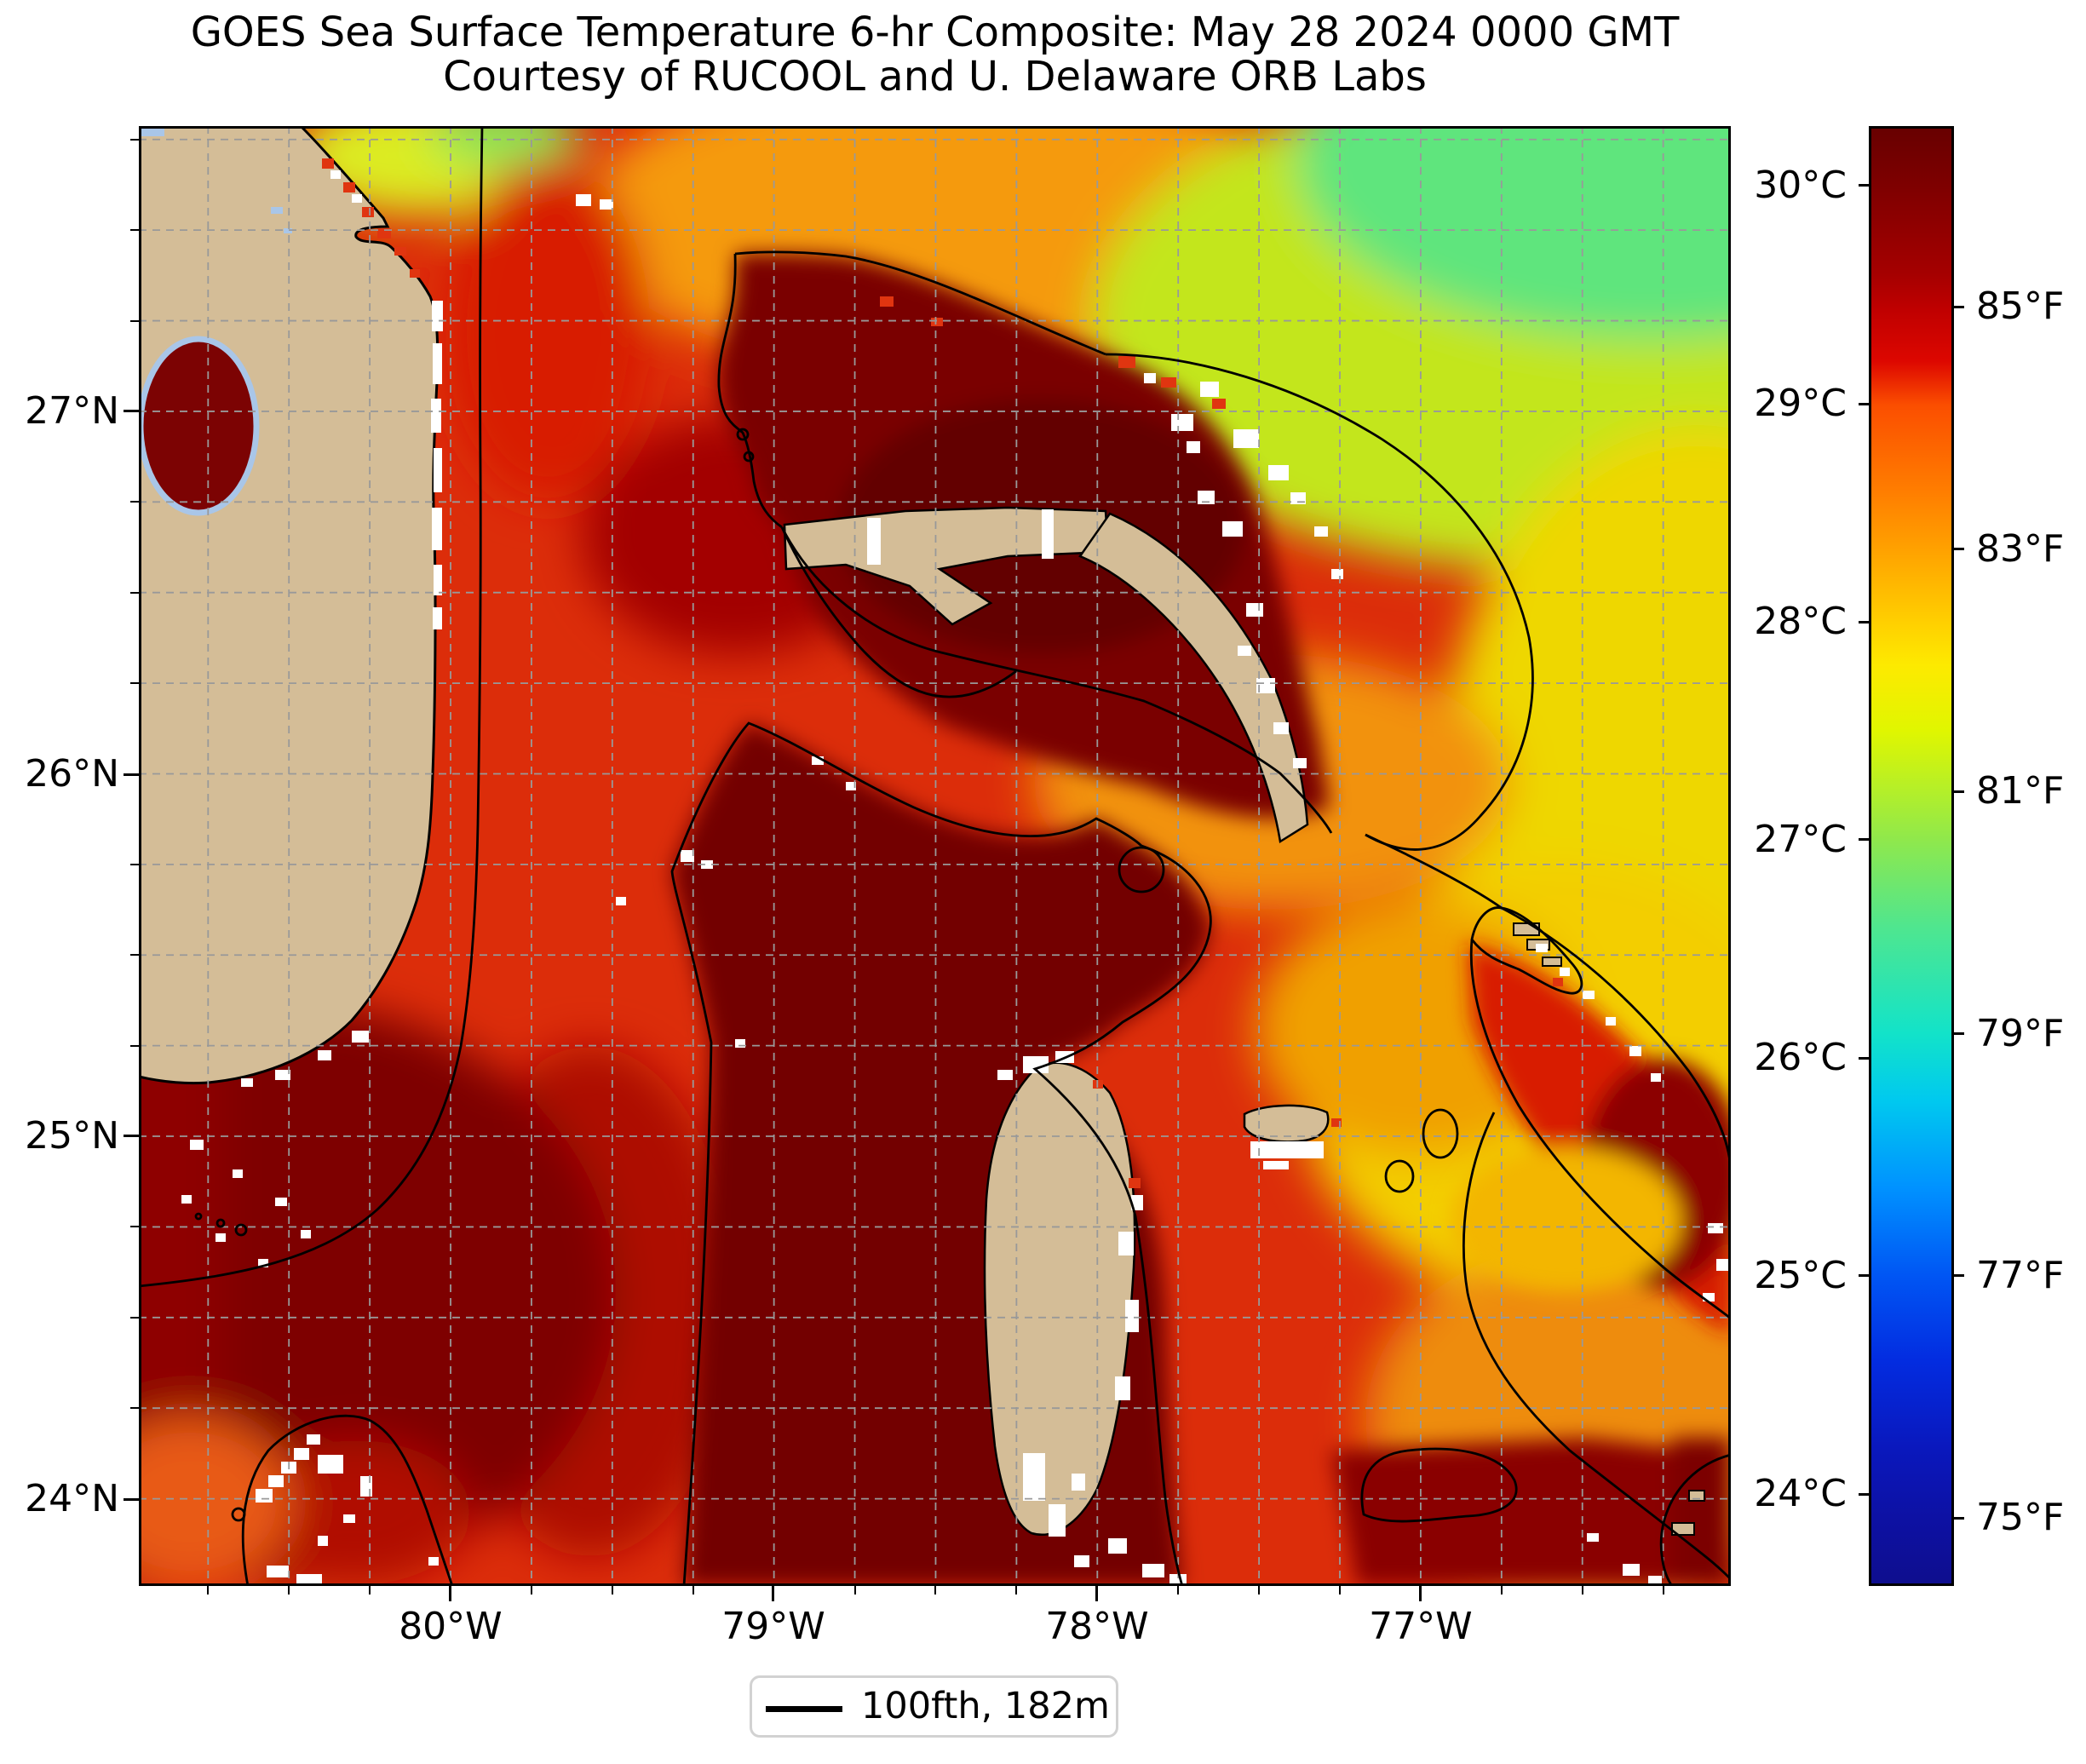 Image resolution: width=2086 pixels, height=1764 pixels. Describe the element at coordinates (2020, 1518) in the screenshot. I see `colorbar-fahrenheit-label: 75°F` at that location.